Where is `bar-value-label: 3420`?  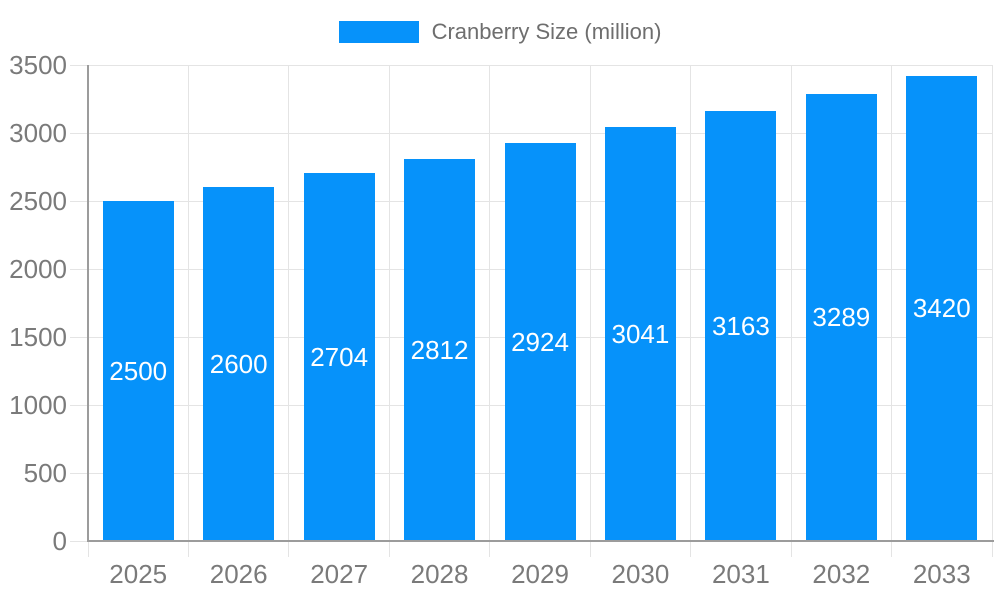
bar-value-label: 3420 is located at coordinates (941, 308).